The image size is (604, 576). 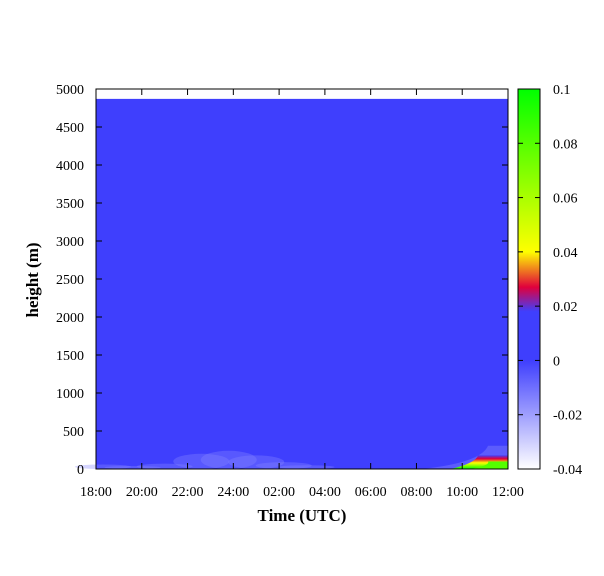 I want to click on colorbar-tick-label: 0, so click(x=556, y=361).